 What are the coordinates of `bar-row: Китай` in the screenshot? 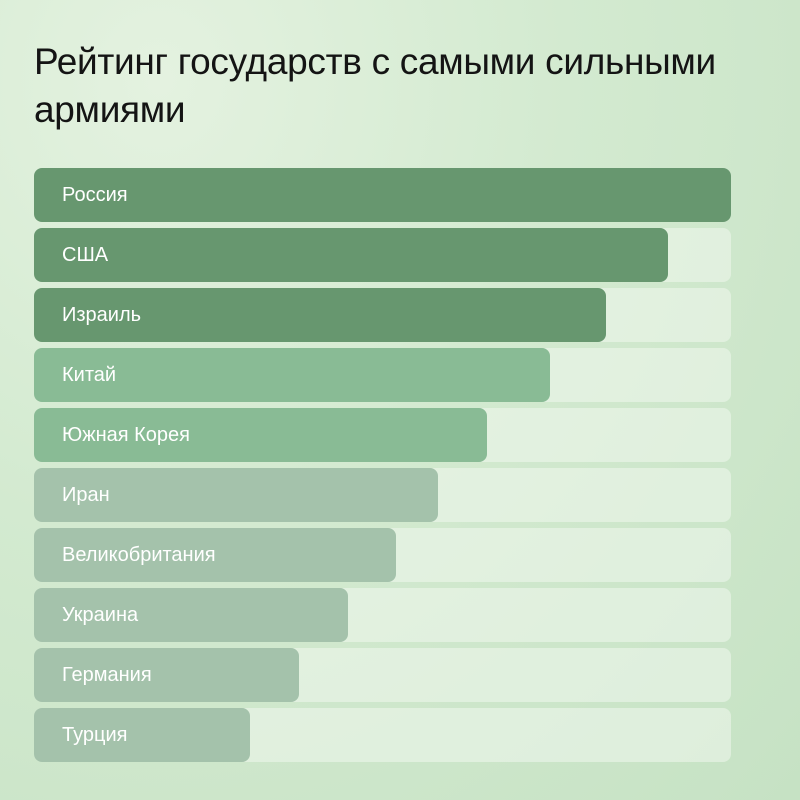 It's located at (382, 375).